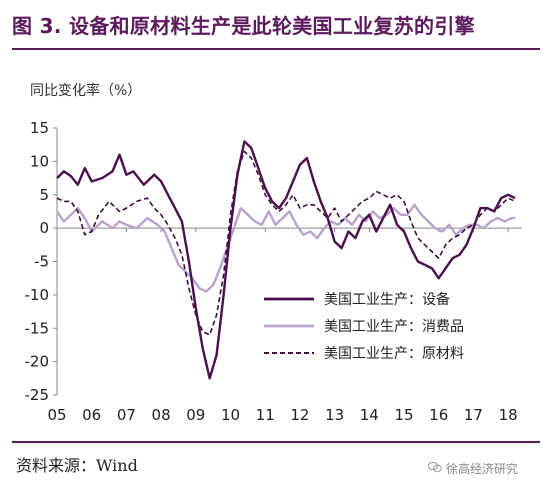  What do you see at coordinates (403, 415) in the screenshot?
I see `x-tick-label: 15` at bounding box center [403, 415].